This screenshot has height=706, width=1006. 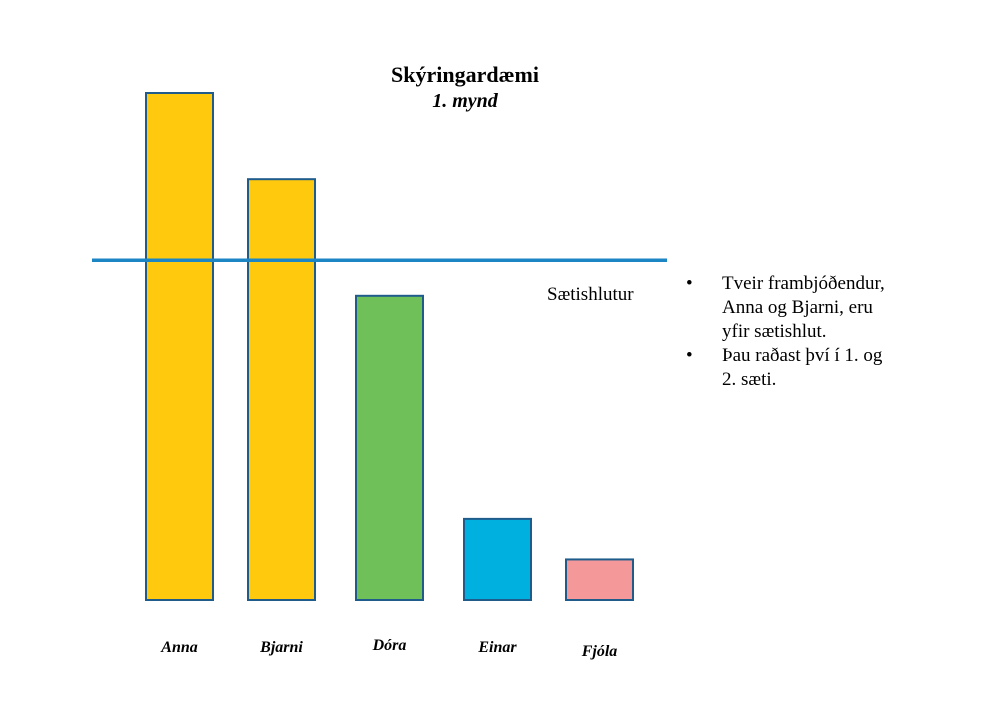 What do you see at coordinates (599, 651) in the screenshot?
I see `category-label: Fjóla` at bounding box center [599, 651].